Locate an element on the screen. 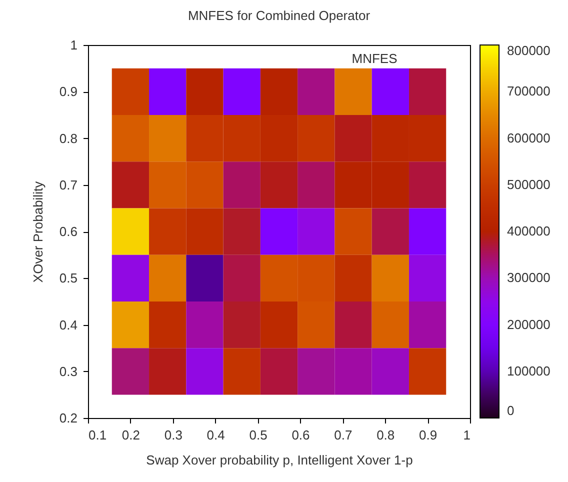 This screenshot has height=482, width=568. y-tick-label: 0.7 is located at coordinates (68, 184).